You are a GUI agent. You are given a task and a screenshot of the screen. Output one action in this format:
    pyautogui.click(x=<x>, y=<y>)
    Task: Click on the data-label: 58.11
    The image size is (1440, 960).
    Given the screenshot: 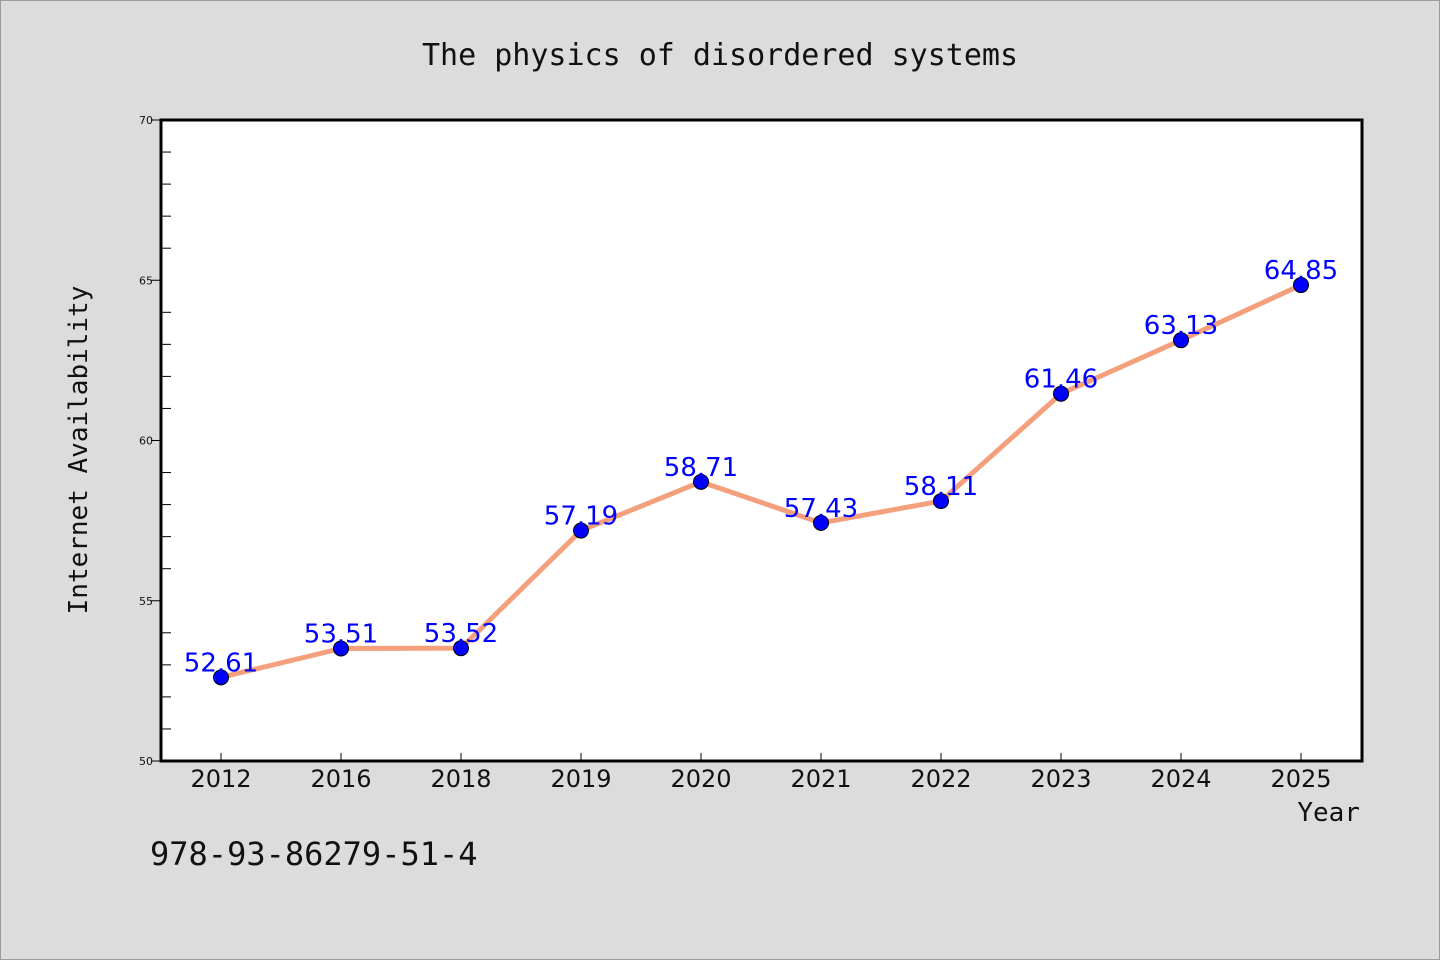 What is the action you would take?
    pyautogui.click(x=941, y=487)
    